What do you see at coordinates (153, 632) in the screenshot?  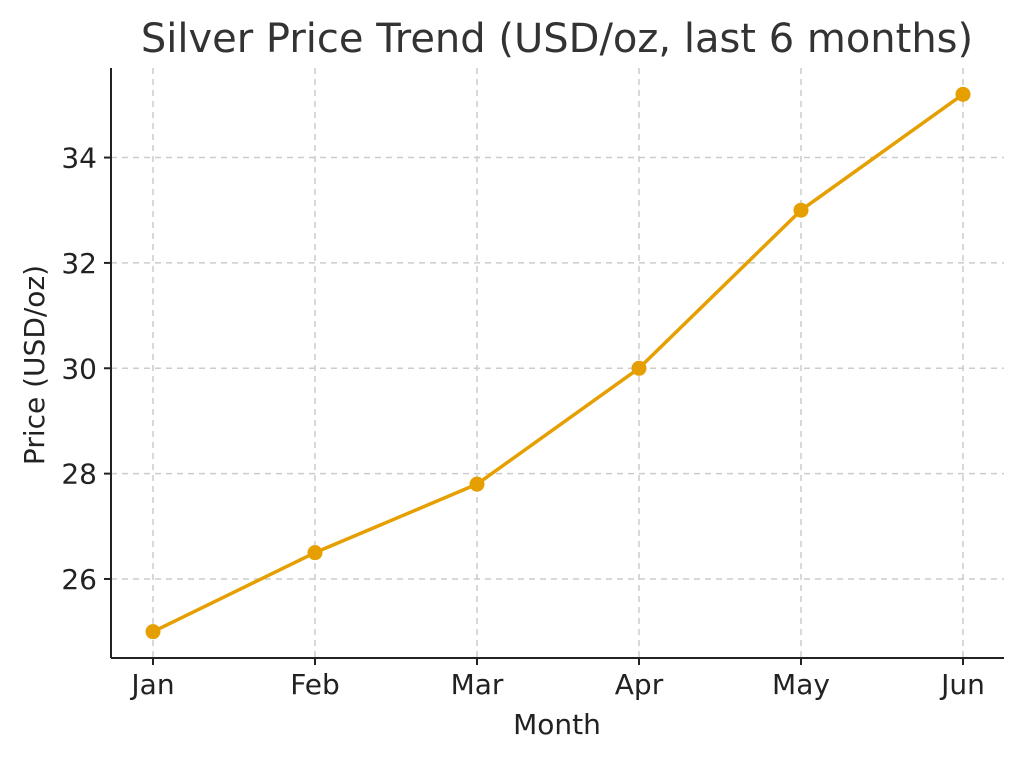 I see `data-point-jan` at bounding box center [153, 632].